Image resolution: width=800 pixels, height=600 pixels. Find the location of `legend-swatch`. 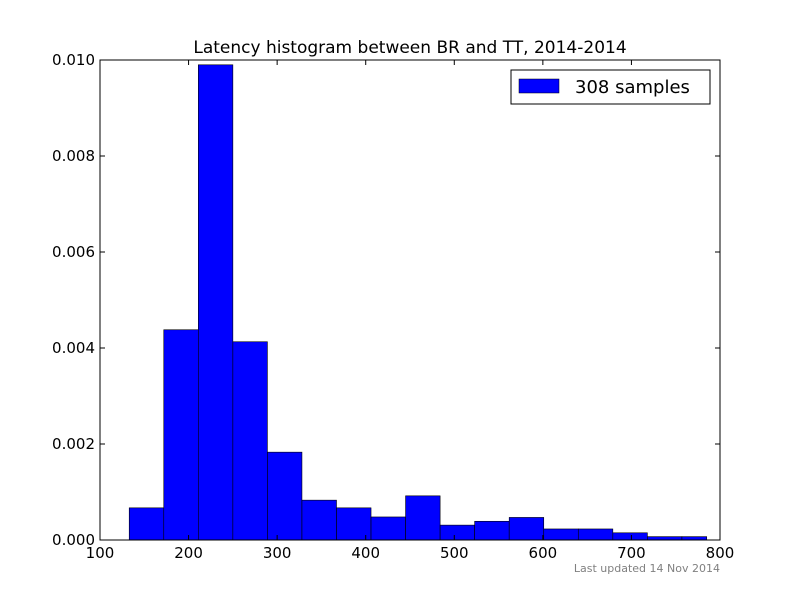

legend-swatch is located at coordinates (539, 86).